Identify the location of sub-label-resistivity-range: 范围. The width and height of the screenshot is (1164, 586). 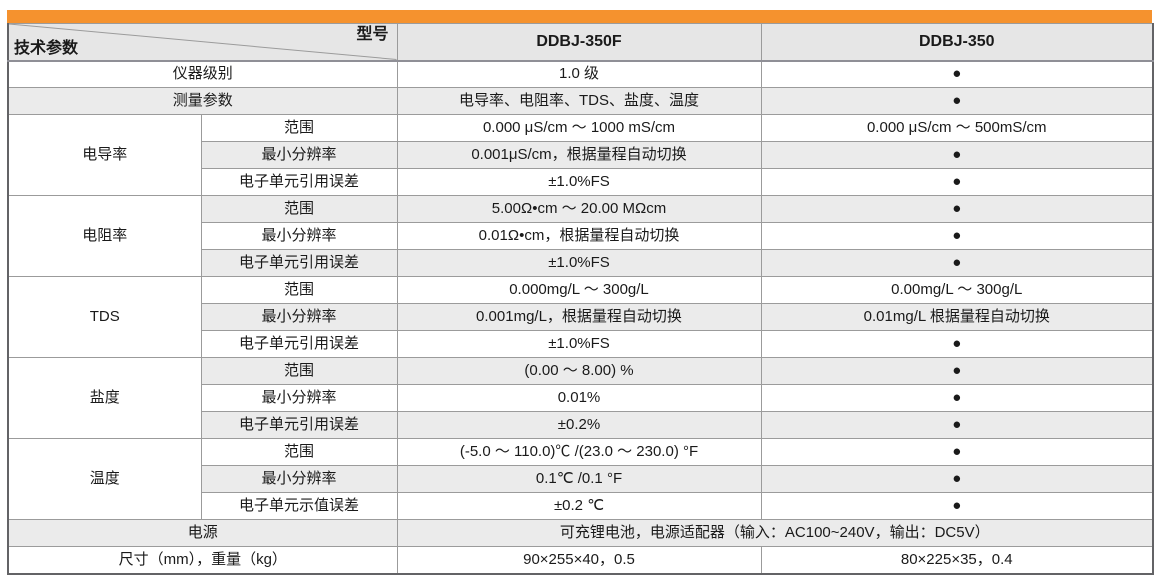
(299, 209).